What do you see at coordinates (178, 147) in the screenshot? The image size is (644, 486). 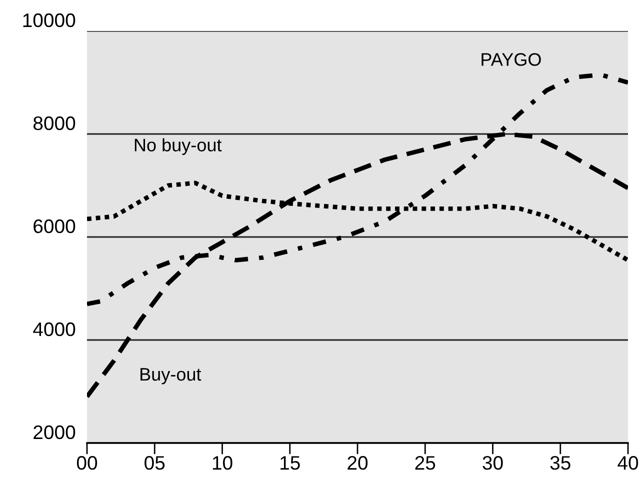 I see `text: No buy-out` at bounding box center [178, 147].